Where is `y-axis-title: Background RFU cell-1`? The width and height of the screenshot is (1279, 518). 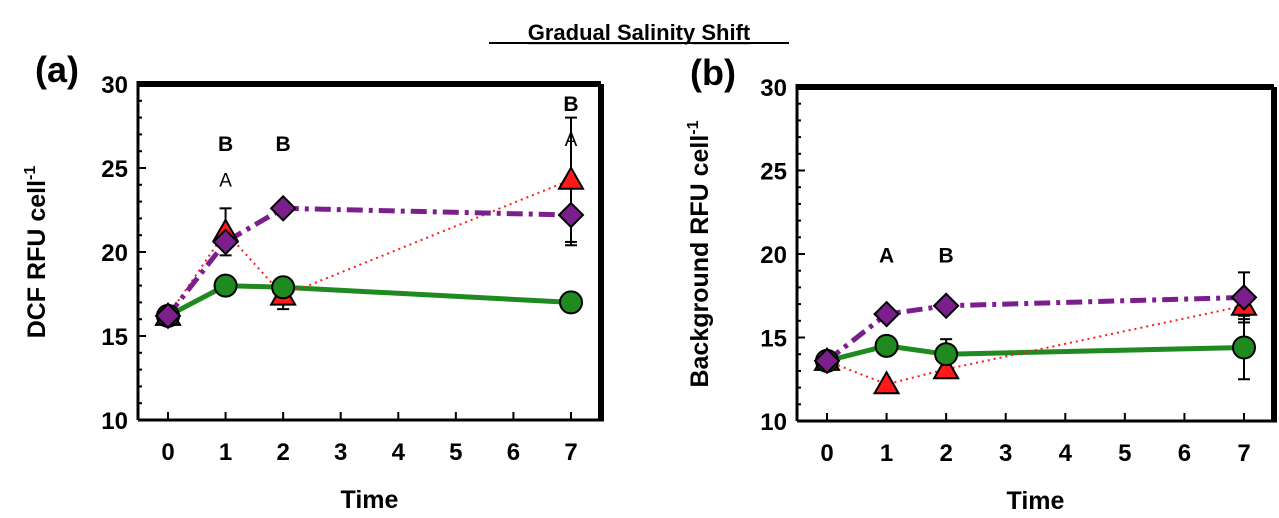
y-axis-title: Background RFU cell-1 is located at coordinates (699, 253).